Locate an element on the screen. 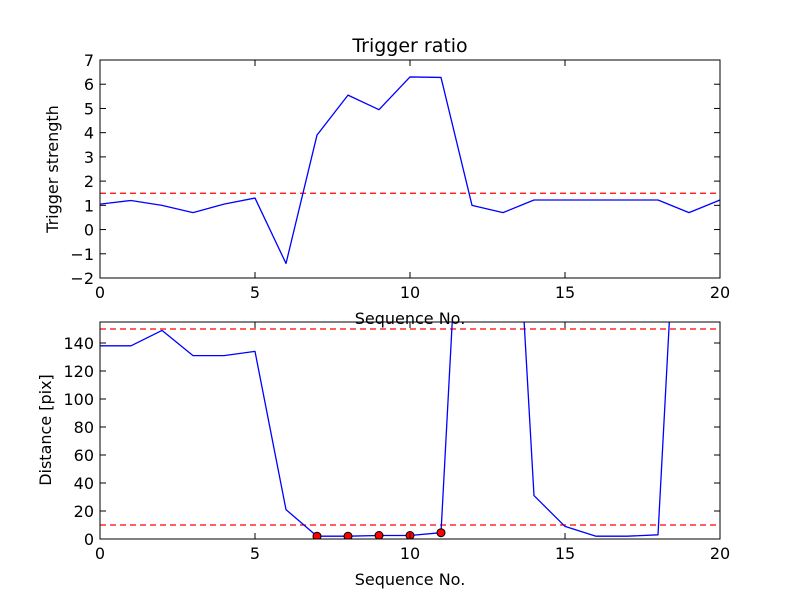  y-tick-label: 2 is located at coordinates (89, 181).